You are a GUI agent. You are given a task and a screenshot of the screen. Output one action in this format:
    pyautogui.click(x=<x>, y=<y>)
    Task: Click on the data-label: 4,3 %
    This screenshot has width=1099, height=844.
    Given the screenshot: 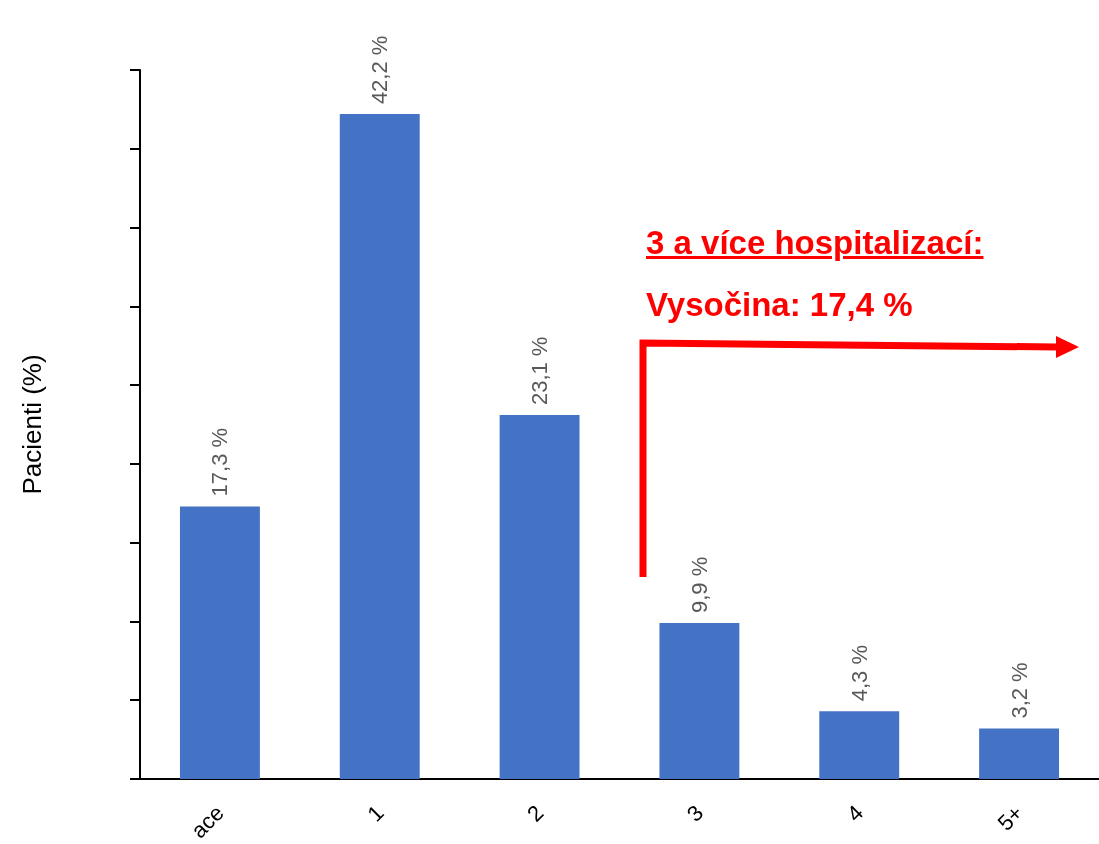 What is the action you would take?
    pyautogui.click(x=859, y=673)
    